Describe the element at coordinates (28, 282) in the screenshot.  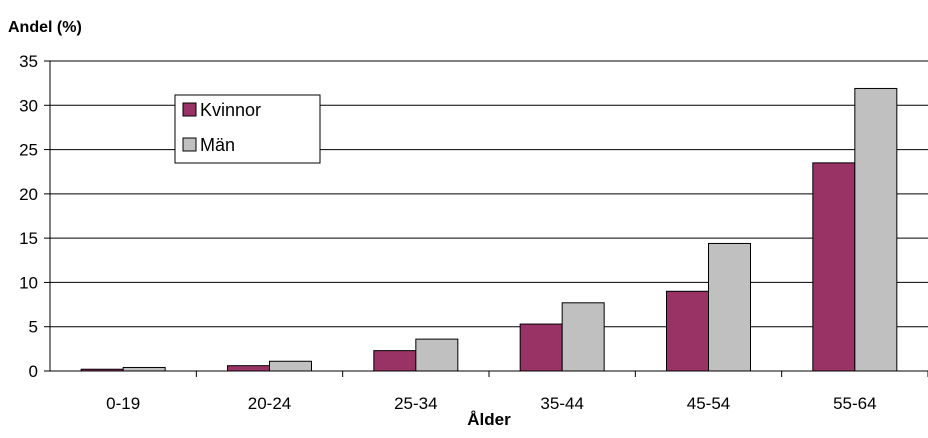
I see `y-tick-label: 10` at that location.